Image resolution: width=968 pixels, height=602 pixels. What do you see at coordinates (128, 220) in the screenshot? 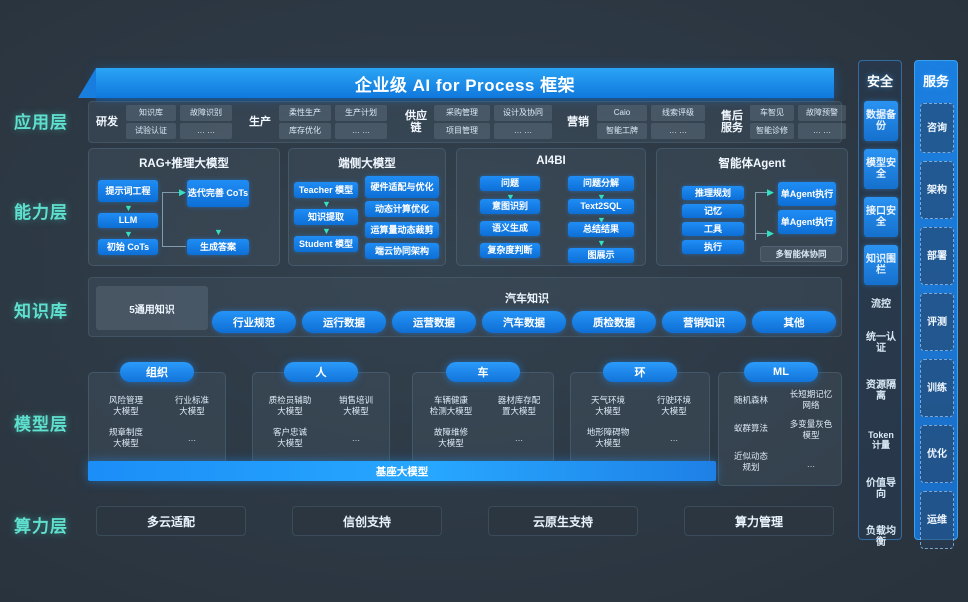
I see `capability-chip: LLM` at bounding box center [128, 220].